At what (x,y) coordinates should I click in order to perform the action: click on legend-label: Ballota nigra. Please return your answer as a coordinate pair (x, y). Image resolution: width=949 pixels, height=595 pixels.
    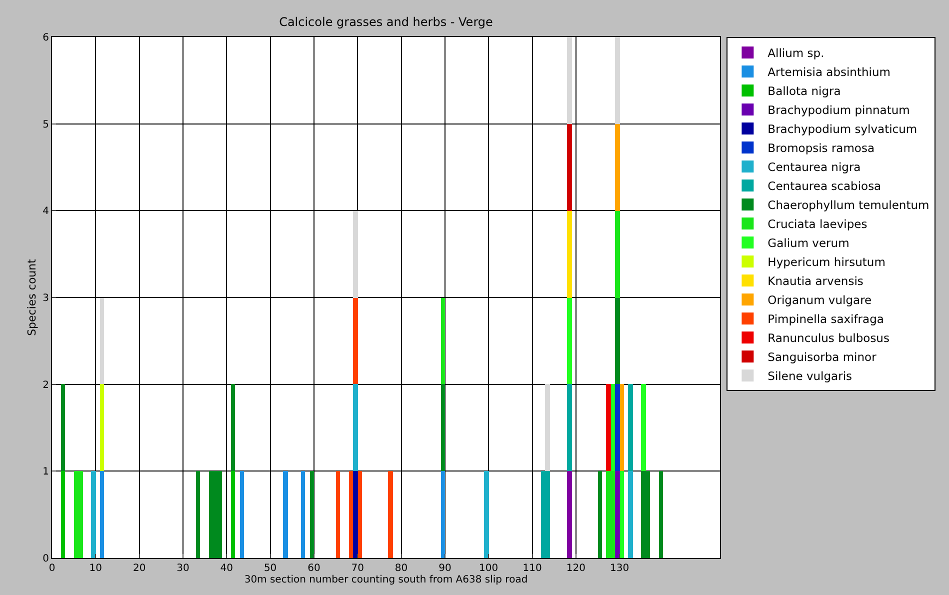
    Looking at the image, I should click on (804, 91).